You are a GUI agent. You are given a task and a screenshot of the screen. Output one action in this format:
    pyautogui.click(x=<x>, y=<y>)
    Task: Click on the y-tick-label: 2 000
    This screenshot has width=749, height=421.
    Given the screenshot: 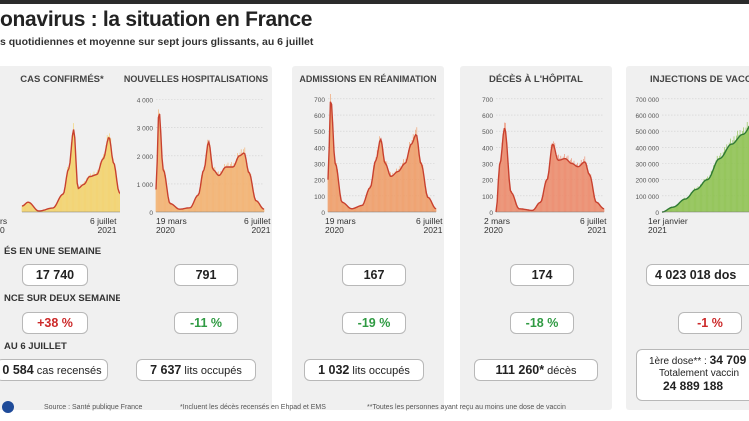 What is the action you would take?
    pyautogui.click(x=145, y=157)
    